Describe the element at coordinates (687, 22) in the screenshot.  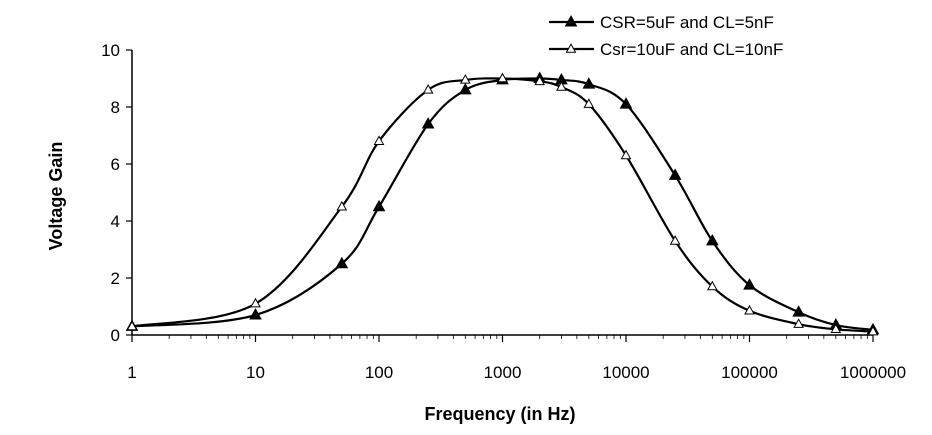
I see `legend-label: CSR=5uF and CL=5nF` at that location.